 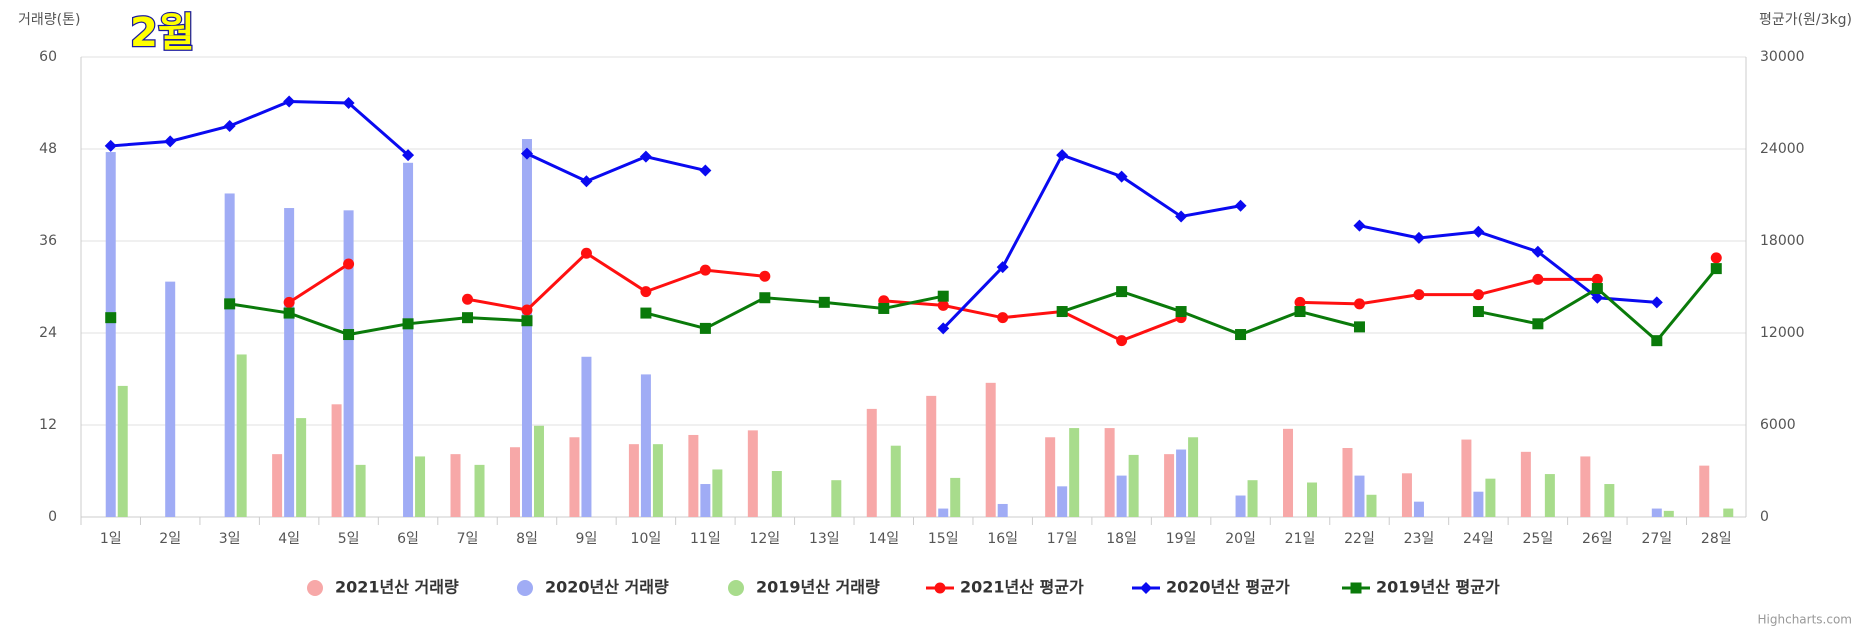 What do you see at coordinates (48, 149) in the screenshot?
I see `y-tick-label: 48` at bounding box center [48, 149].